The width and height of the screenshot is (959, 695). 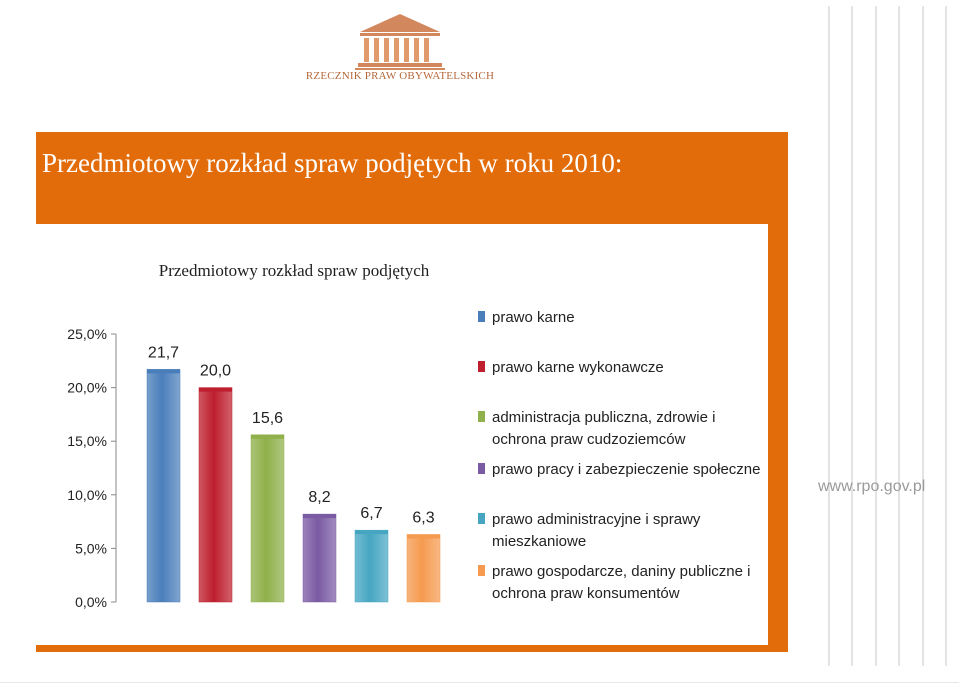 I want to click on y-tick-label: 0,0%, so click(x=91, y=602).